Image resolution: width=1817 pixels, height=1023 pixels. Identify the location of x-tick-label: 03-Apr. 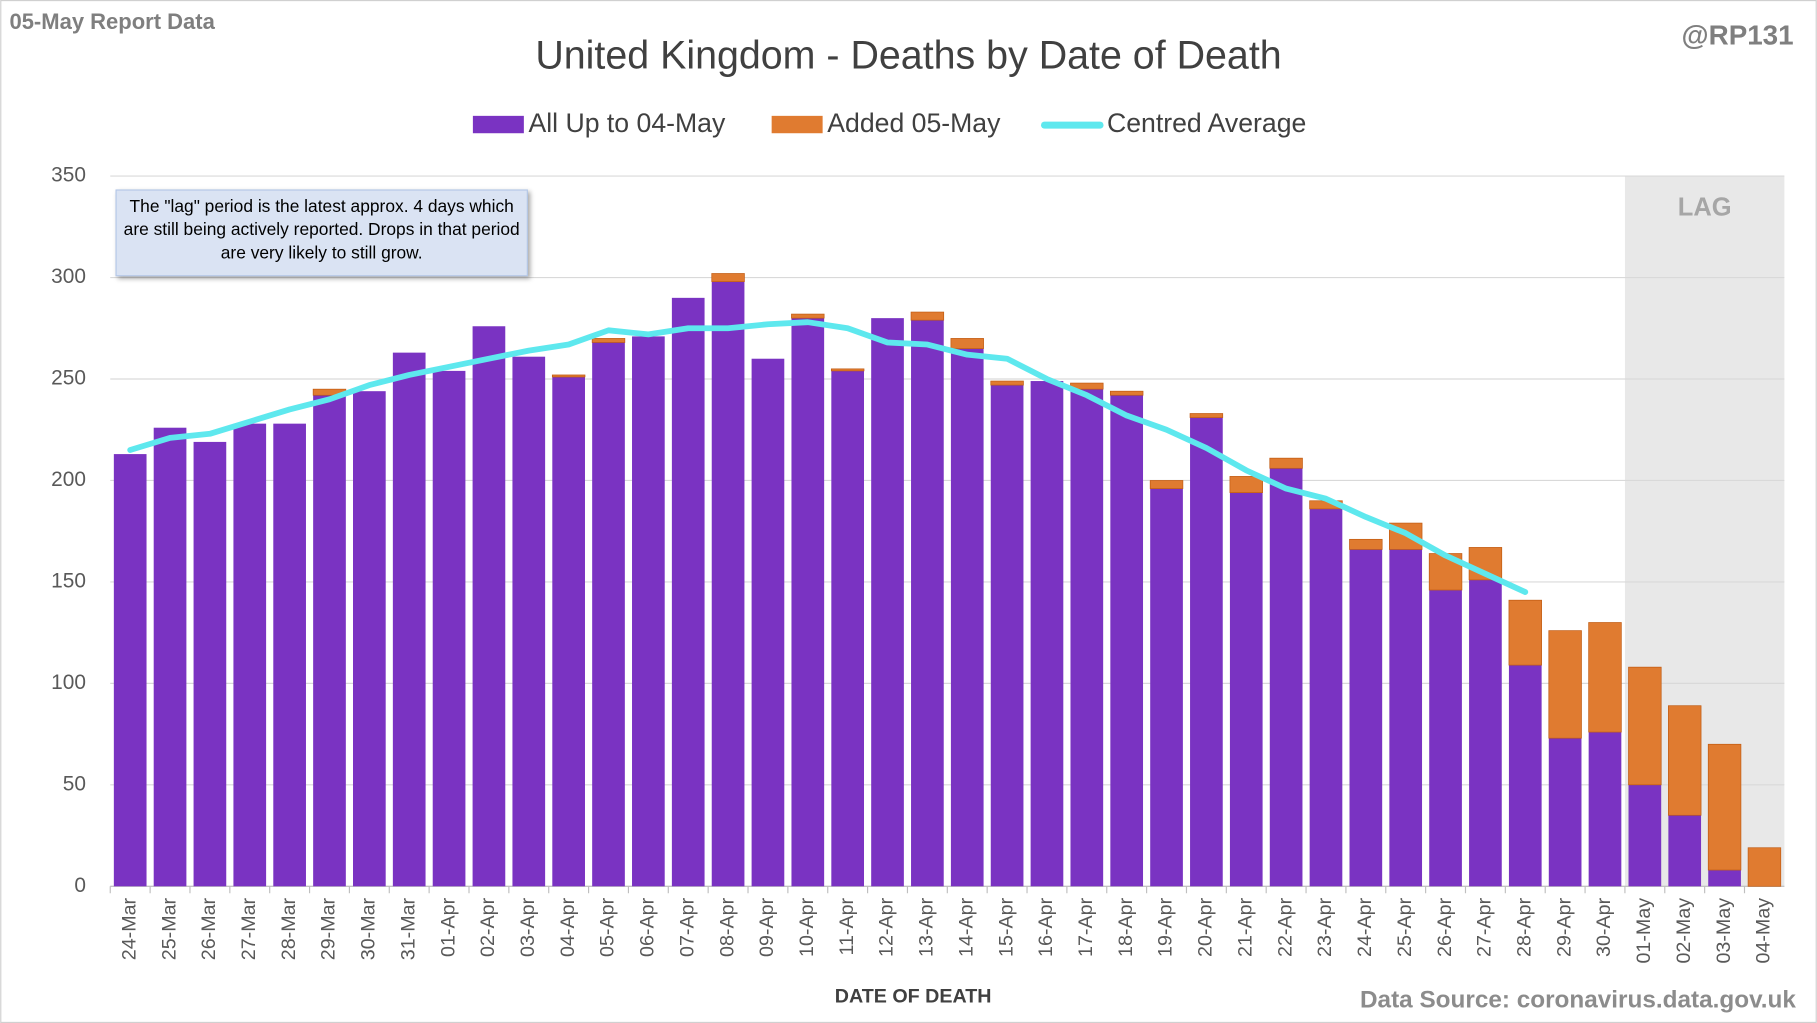
(528, 927).